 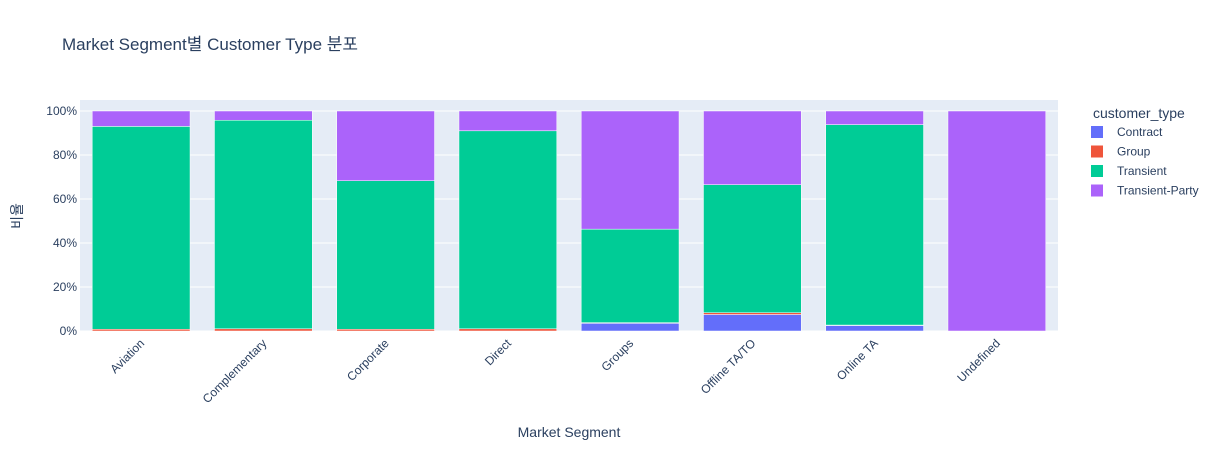 I want to click on y-tick-label: 100%, so click(x=61, y=111).